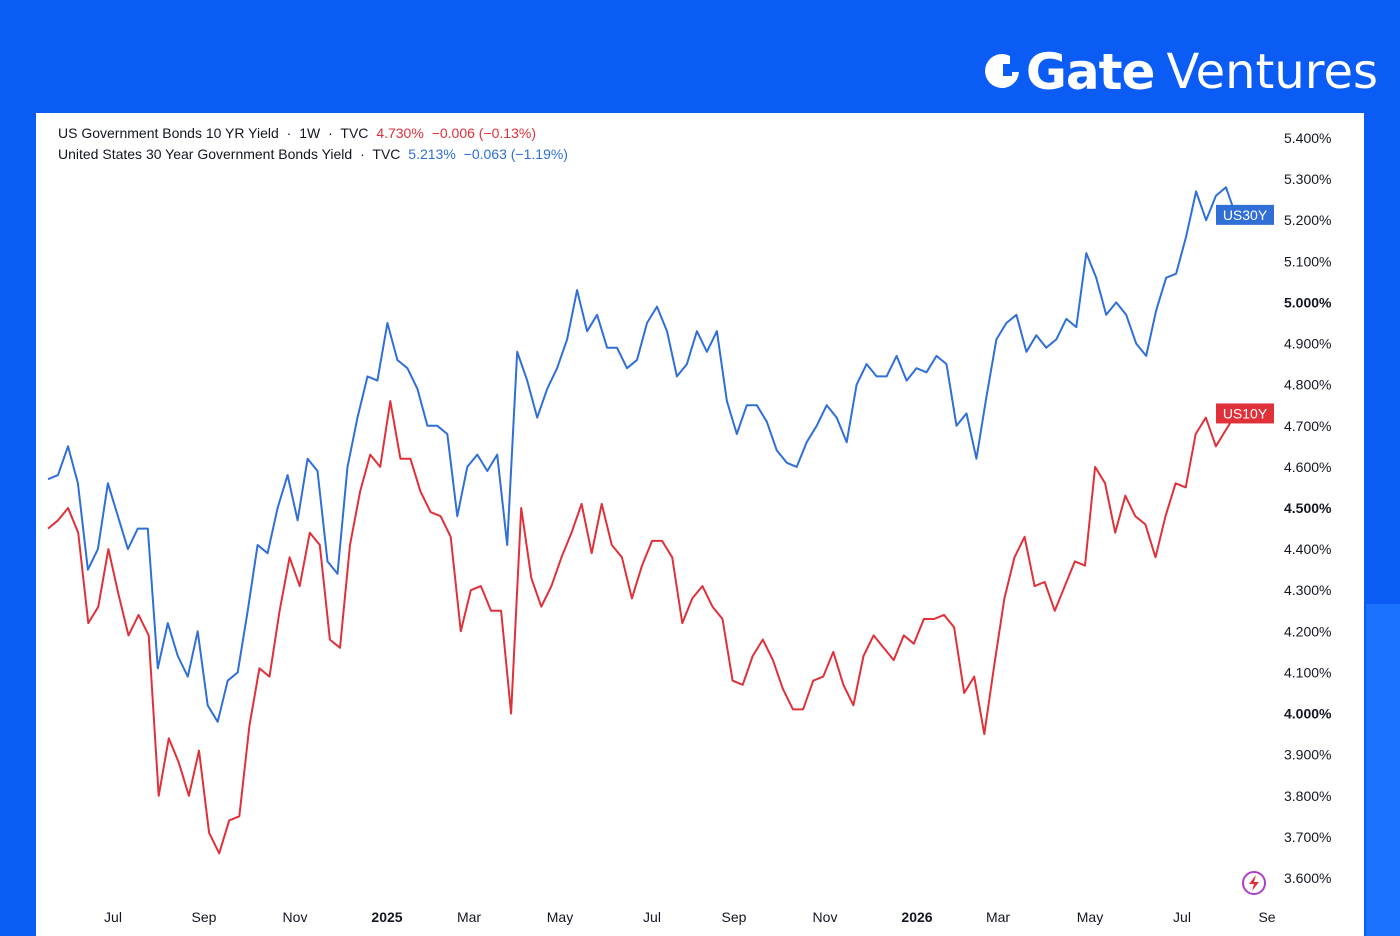 The image size is (1400, 936). I want to click on legend-us10y-title: US Government Bonds 10 YR Yield, so click(168, 133).